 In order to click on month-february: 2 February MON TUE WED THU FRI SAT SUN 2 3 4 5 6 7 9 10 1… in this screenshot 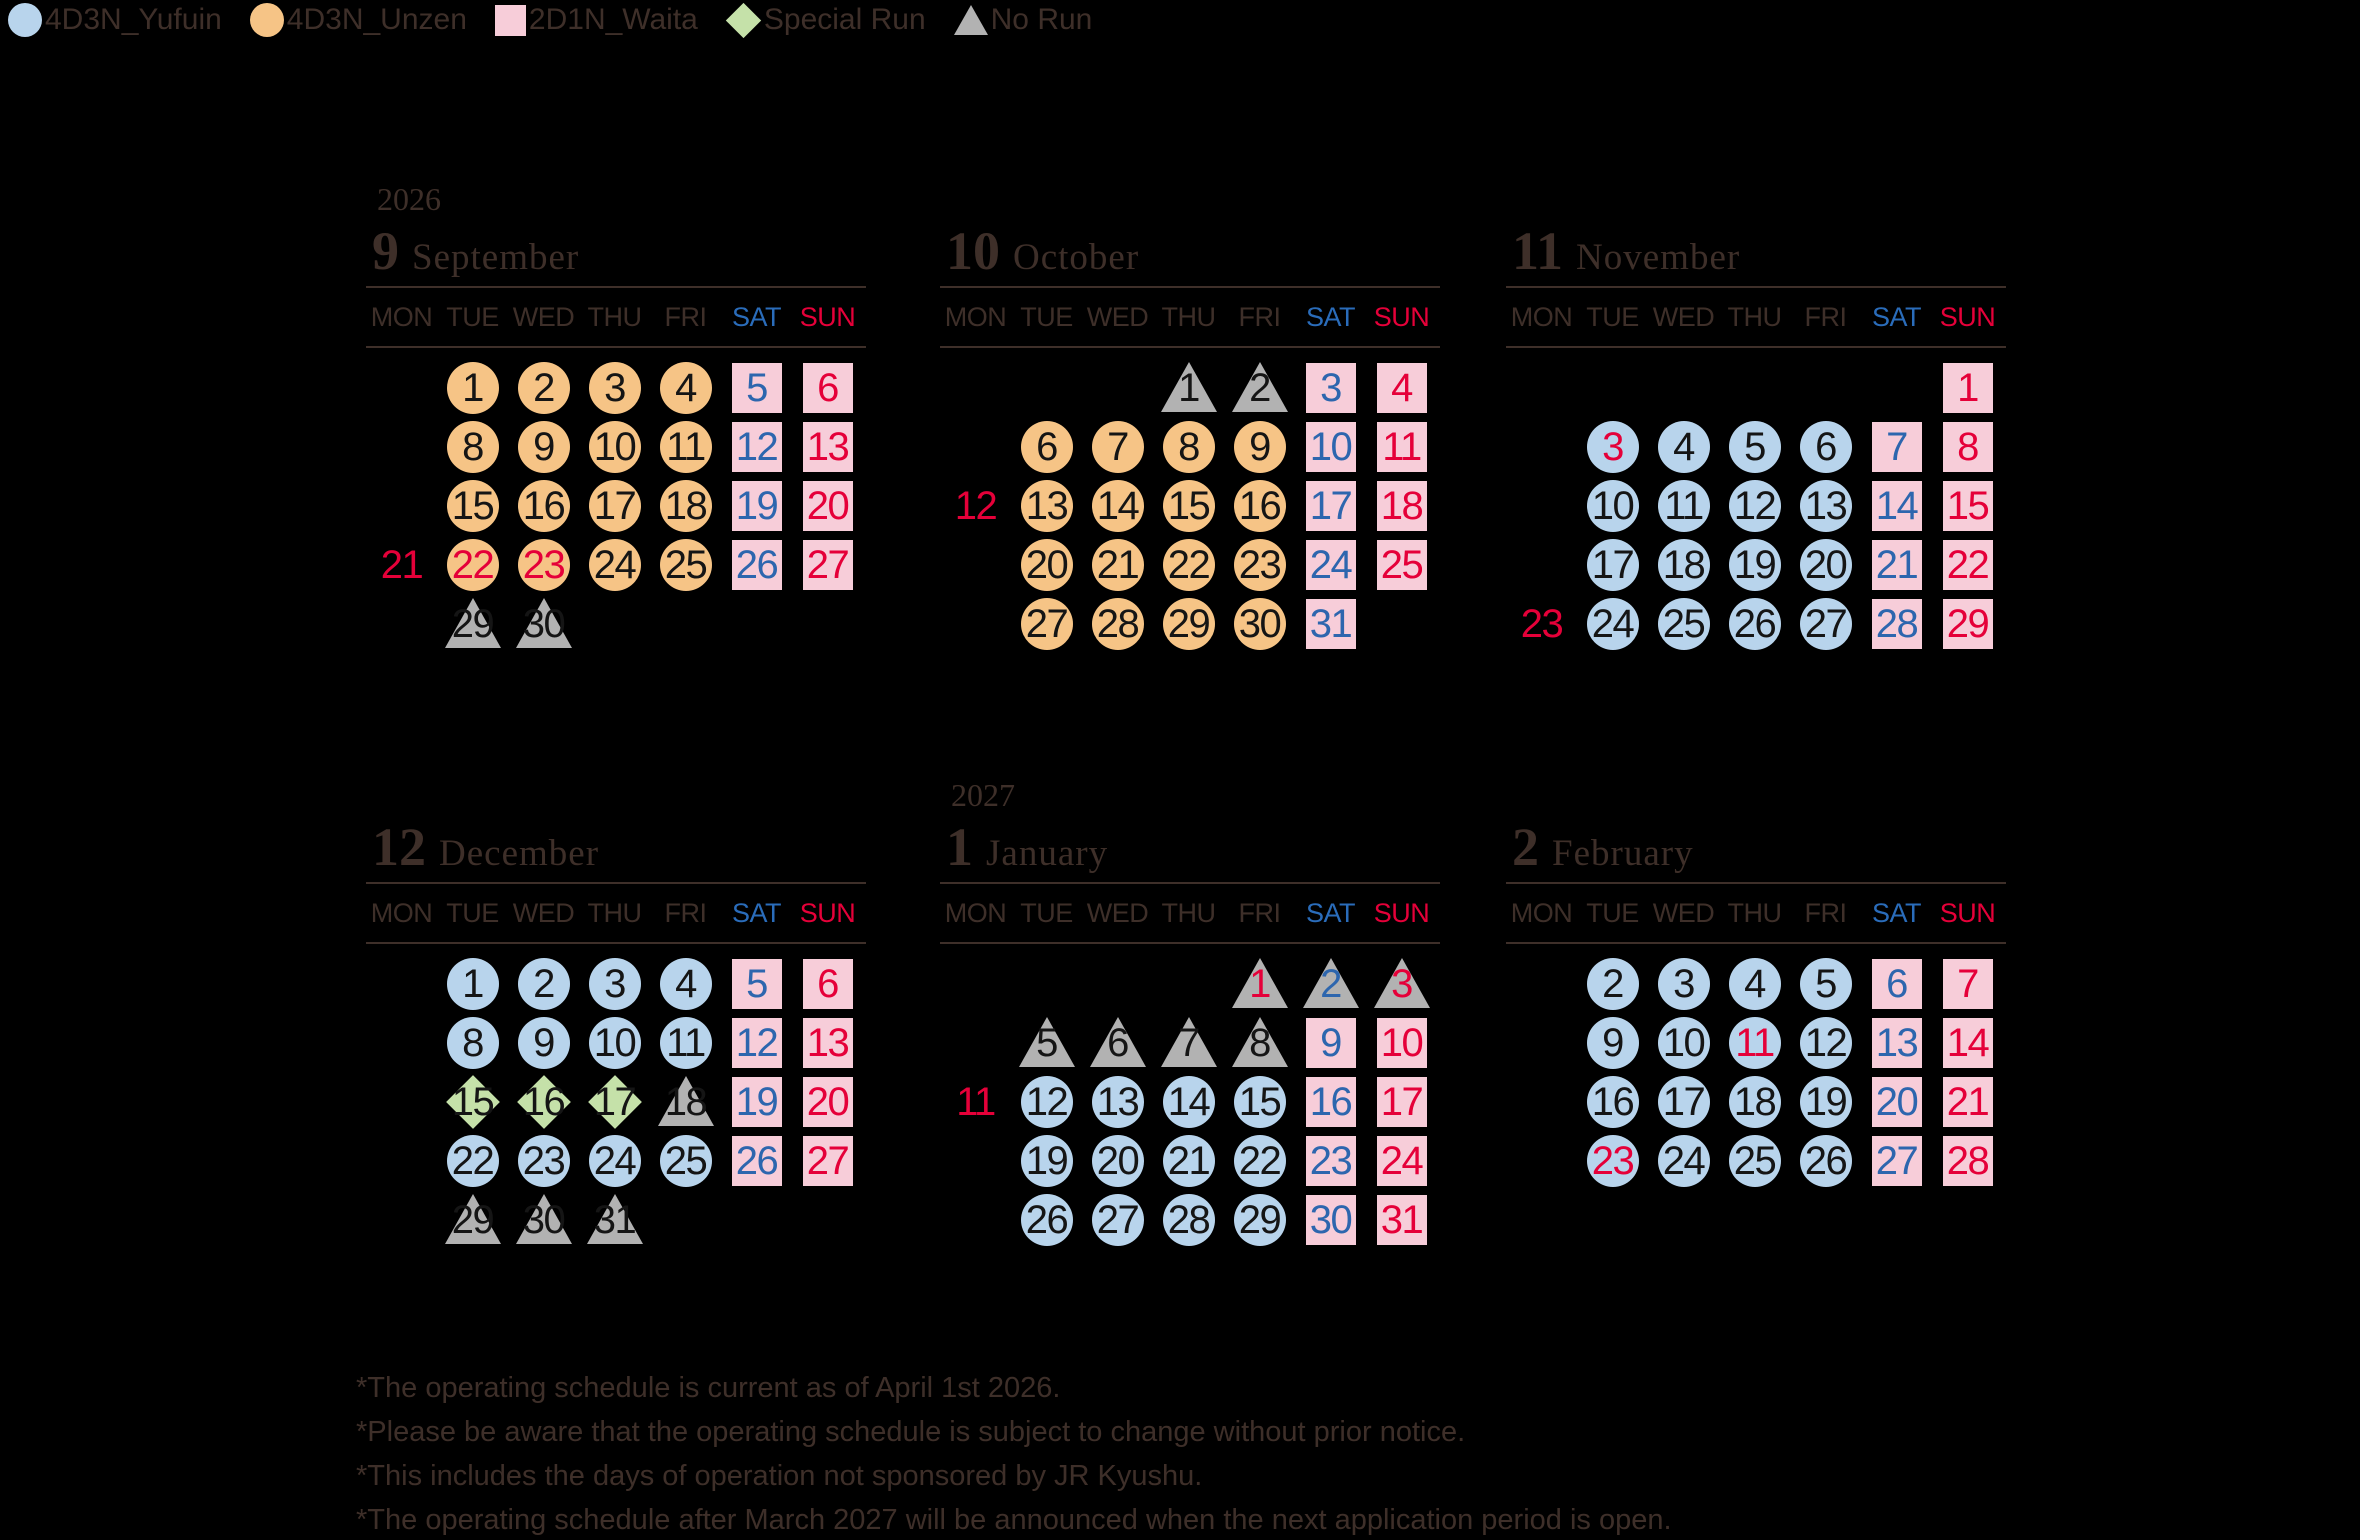, I will do `click(1756, 1038)`.